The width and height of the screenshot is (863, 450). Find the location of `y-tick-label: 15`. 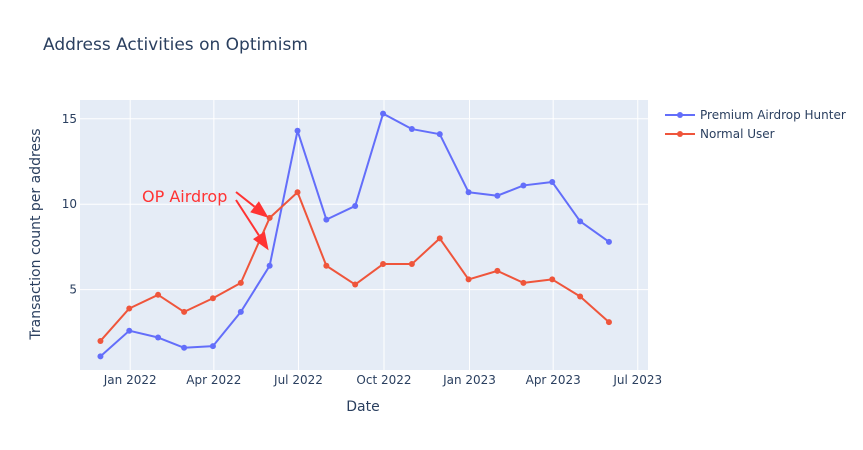

y-tick-label: 15 is located at coordinates (69, 119).